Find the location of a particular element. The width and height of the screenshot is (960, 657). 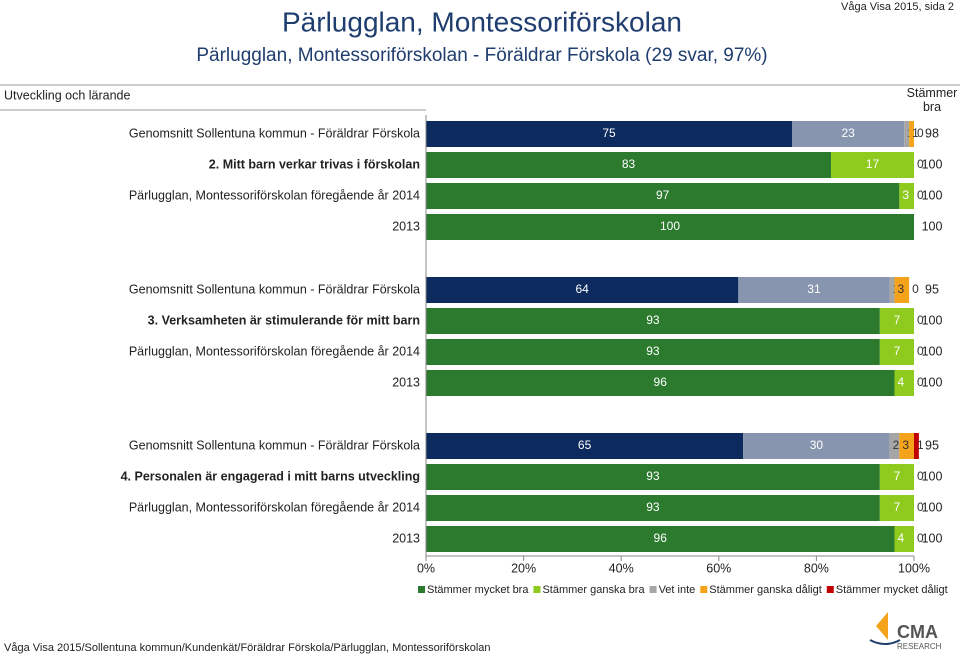

logo-sail is located at coordinates (882, 626).